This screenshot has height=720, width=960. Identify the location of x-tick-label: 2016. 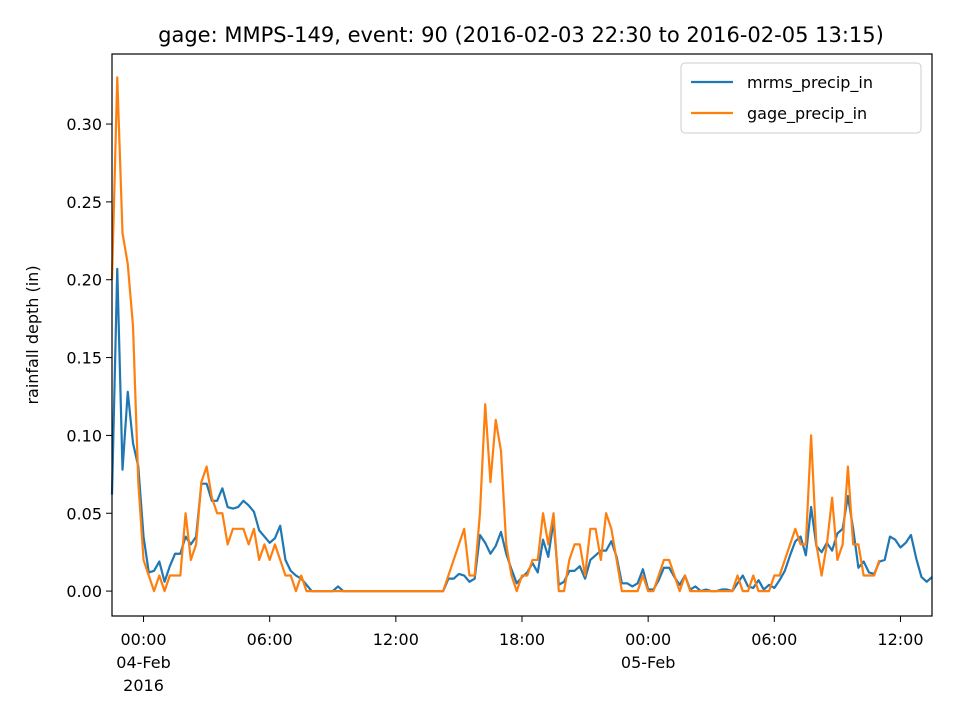
(143, 685).